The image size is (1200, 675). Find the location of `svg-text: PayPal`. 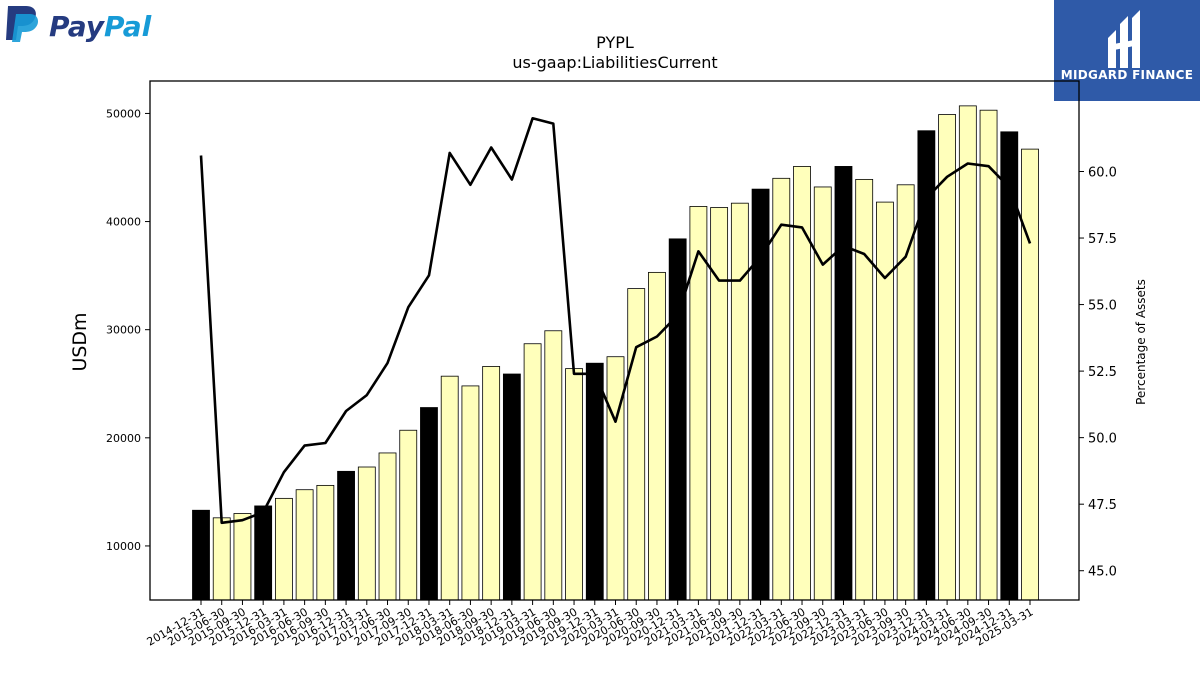

svg-text: PayPal is located at coordinates (100, 26).